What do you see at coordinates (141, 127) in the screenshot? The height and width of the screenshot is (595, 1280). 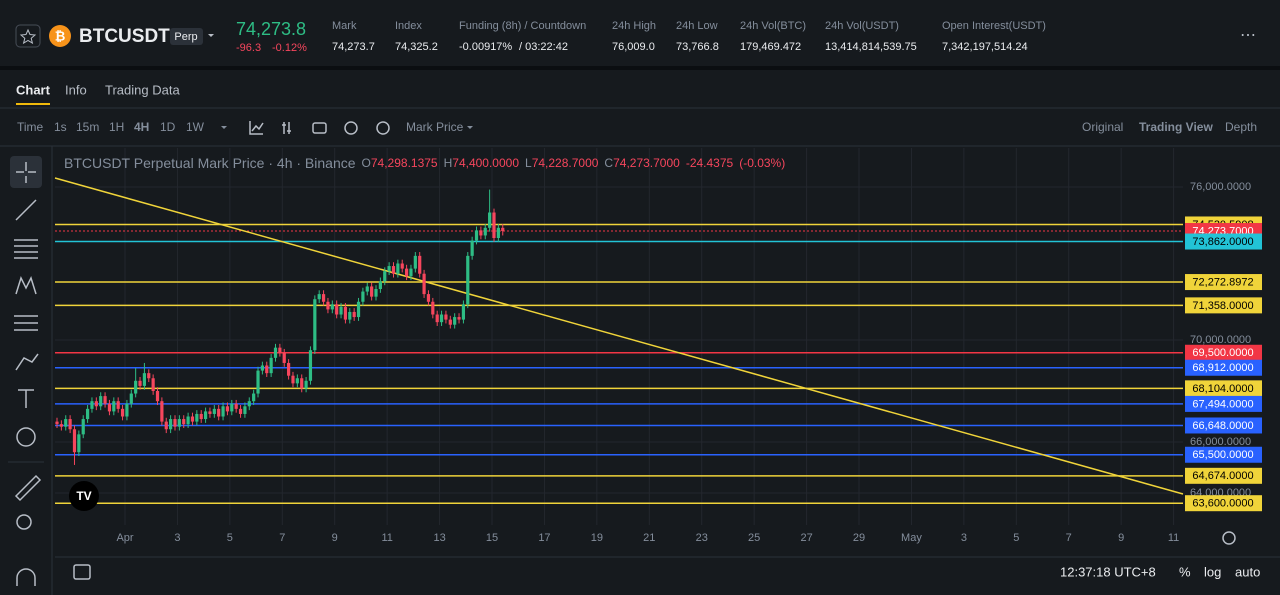 I see `interval: 4H` at bounding box center [141, 127].